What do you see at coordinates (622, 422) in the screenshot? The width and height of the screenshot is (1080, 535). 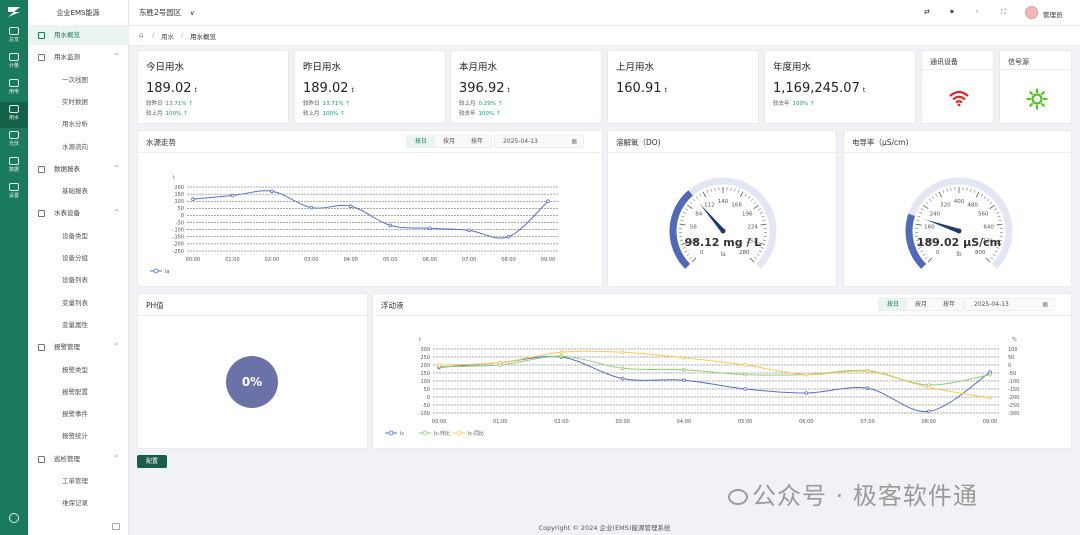 I see `x-tick-label: 03:00` at bounding box center [622, 422].